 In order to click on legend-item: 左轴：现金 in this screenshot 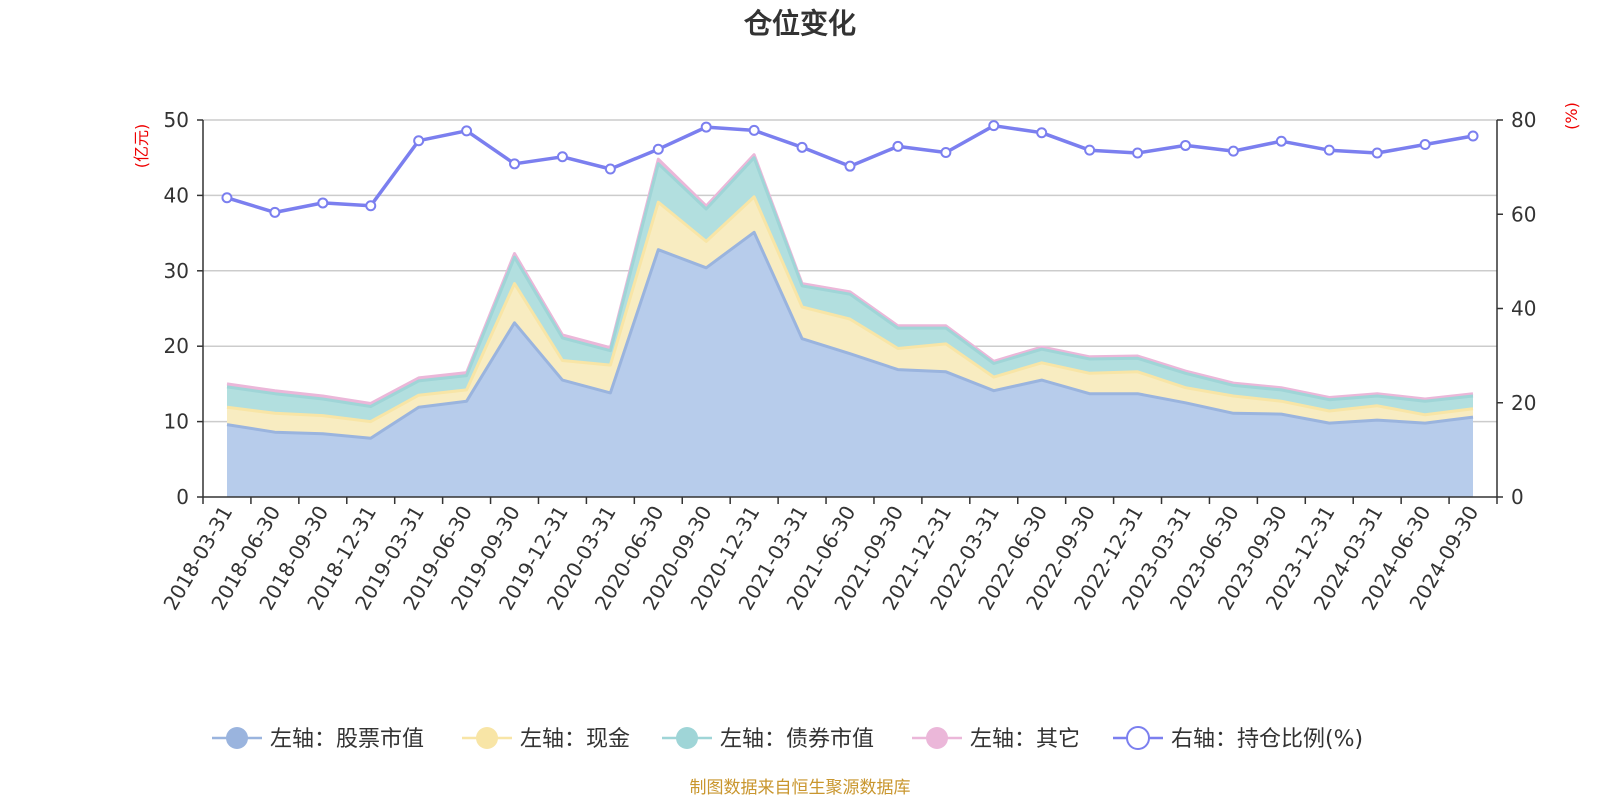, I will do `click(546, 739)`.